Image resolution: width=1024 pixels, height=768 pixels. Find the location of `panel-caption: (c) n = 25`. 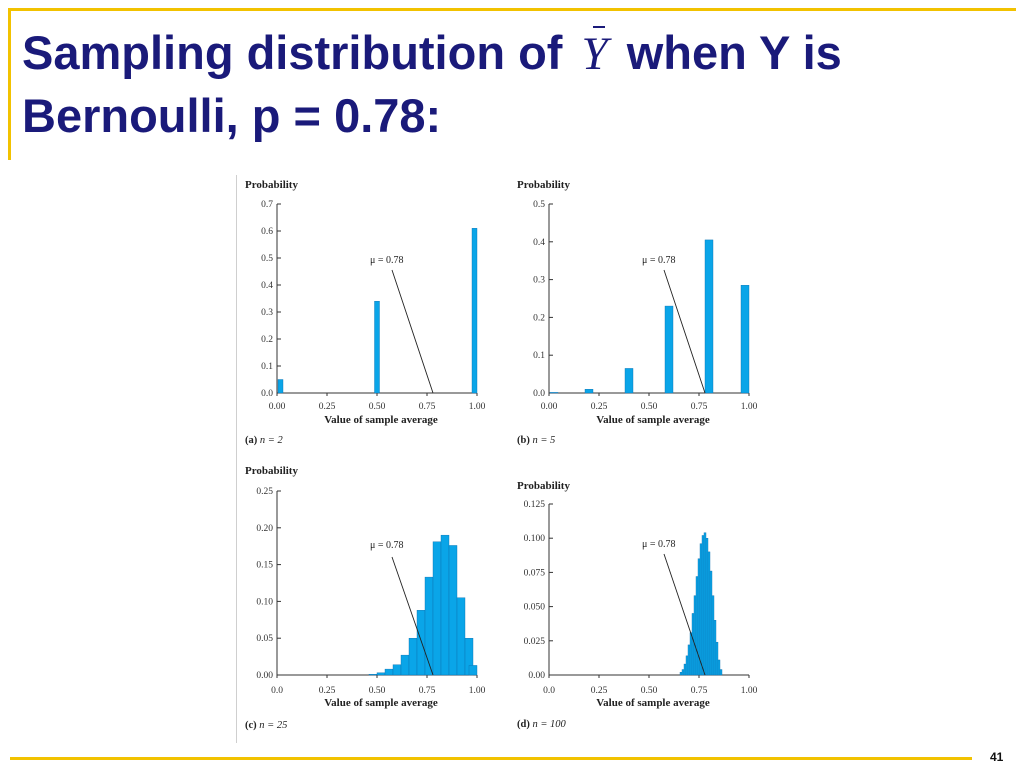

panel-caption: (c) n = 25 is located at coordinates (266, 725).